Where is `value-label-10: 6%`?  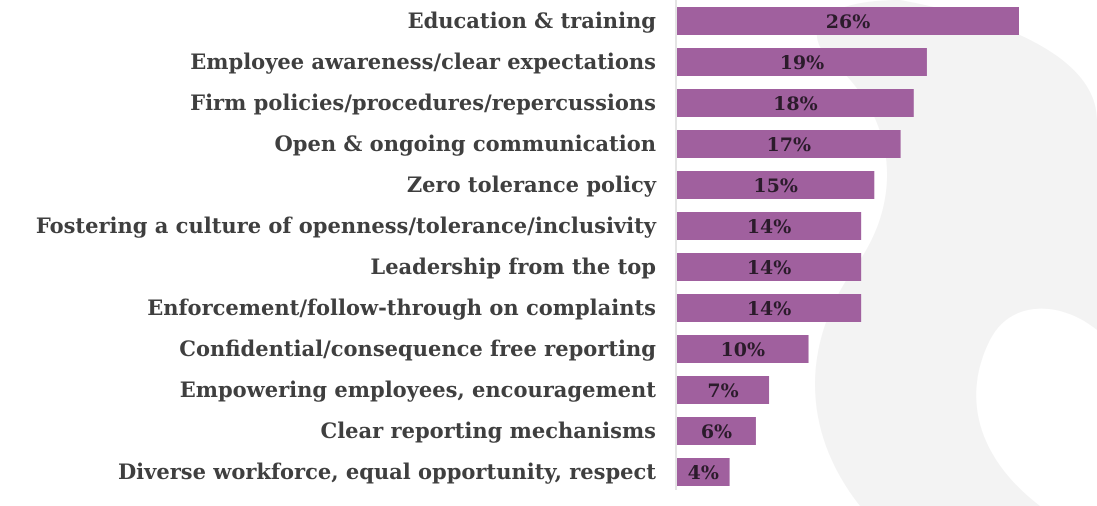 value-label-10: 6% is located at coordinates (716, 432).